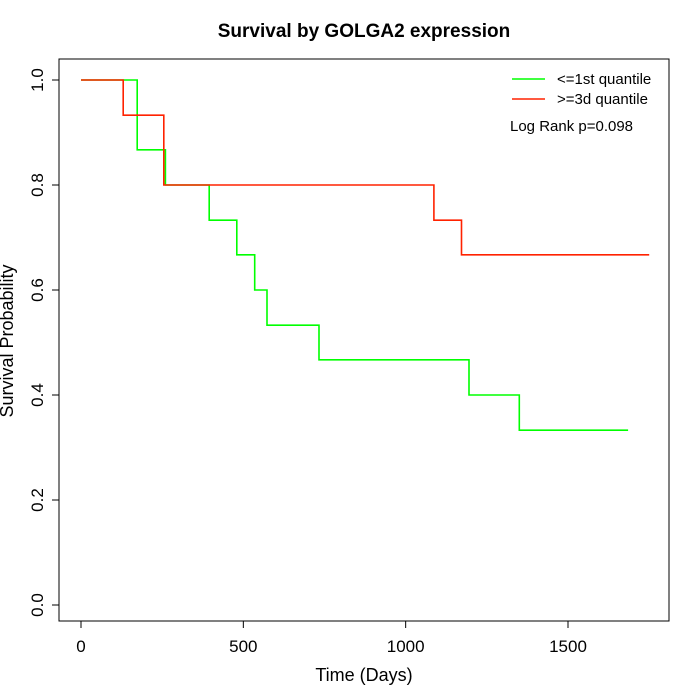 The image size is (700, 700). Describe the element at coordinates (571, 126) in the screenshot. I see `logrank-annotation: Log Rank p=0.098` at that location.